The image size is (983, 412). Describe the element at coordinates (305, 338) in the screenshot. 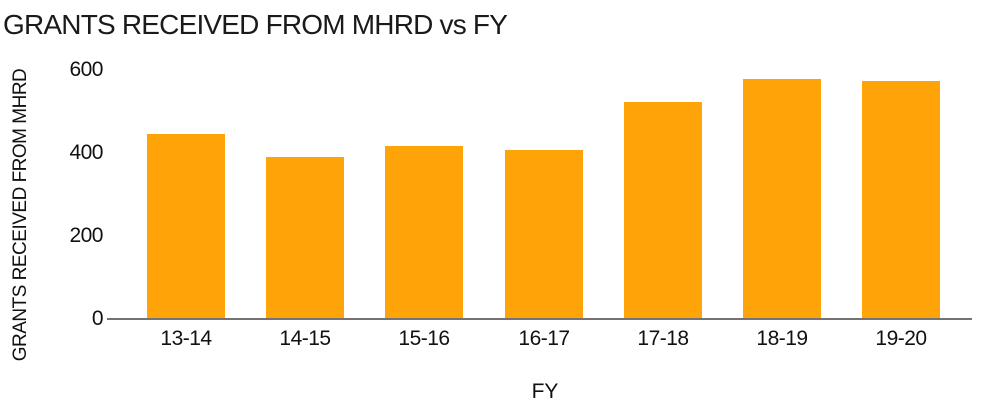

I see `x-tick-14-15: 14-15` at that location.